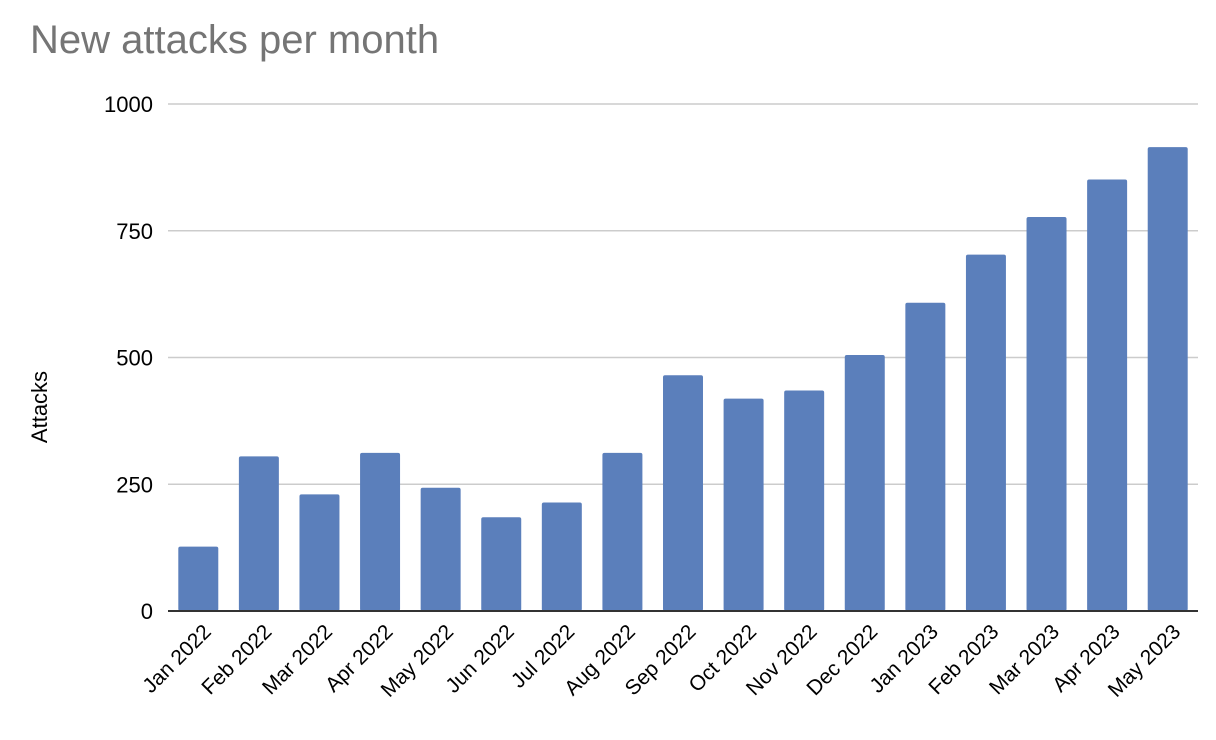 This screenshot has width=1216, height=740. Describe the element at coordinates (440, 549) in the screenshot. I see `bar-may-2022` at that location.